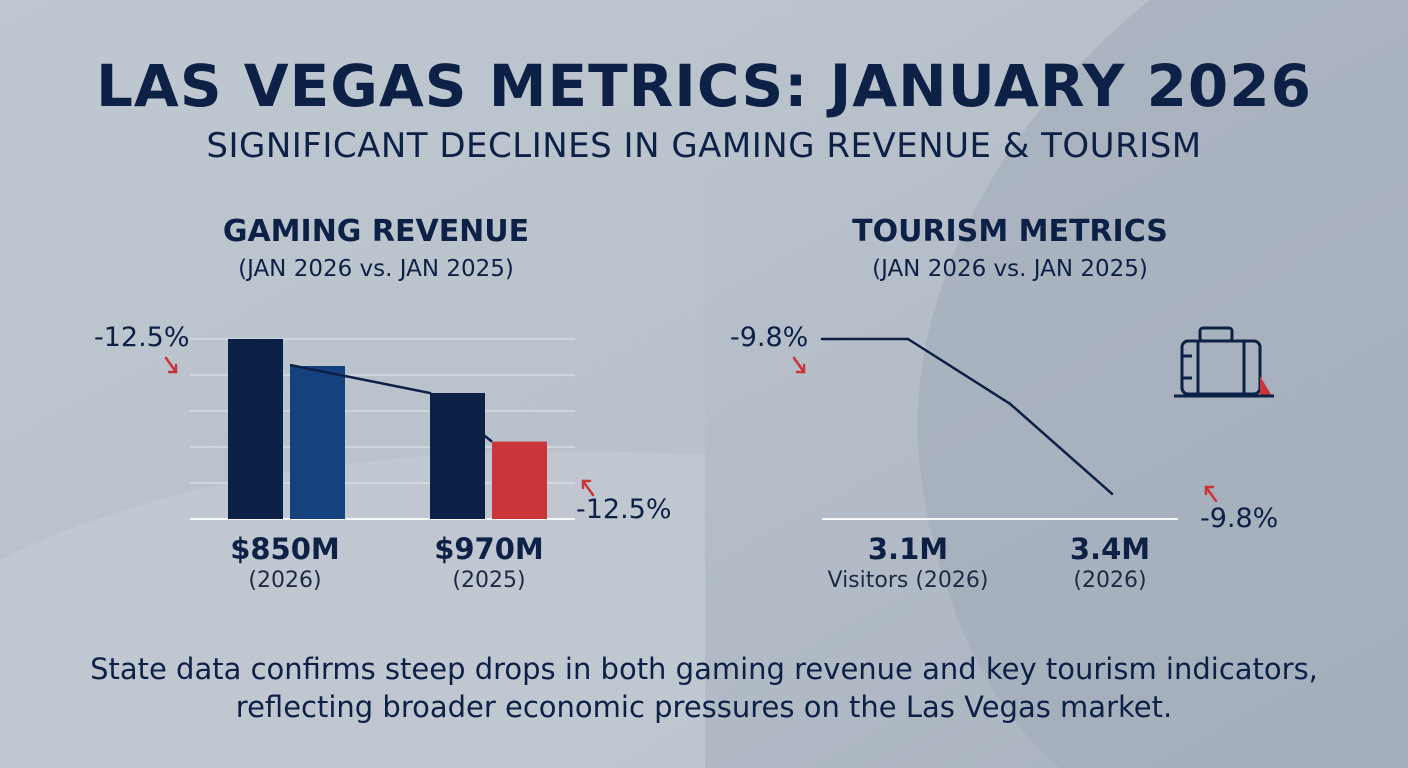 The width and height of the screenshot is (1408, 768). What do you see at coordinates (142, 337) in the screenshot?
I see `gaming-change-label-top: -12.5%` at bounding box center [142, 337].